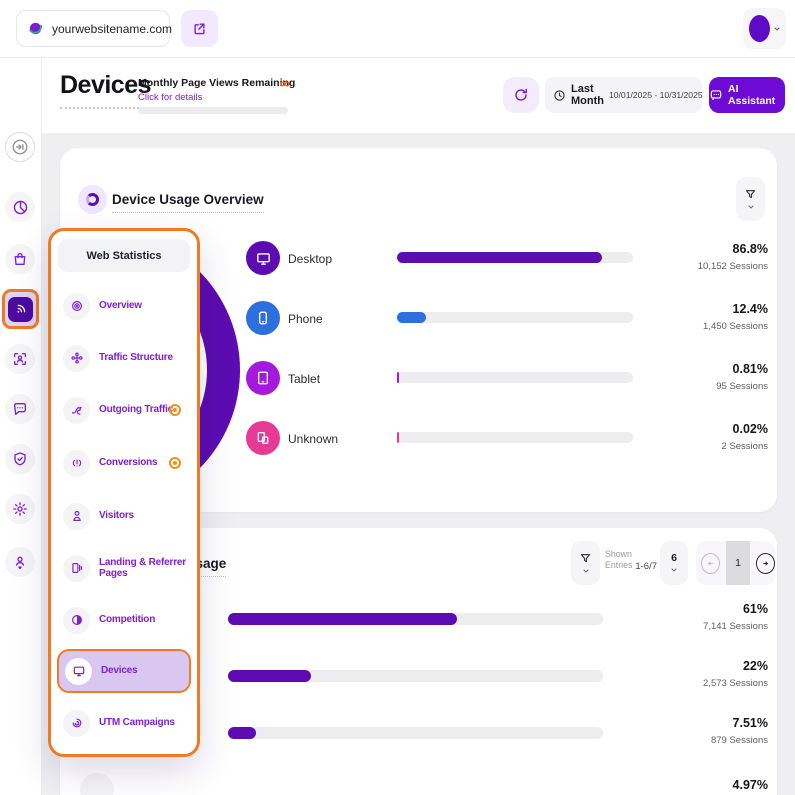  Describe the element at coordinates (750, 249) in the screenshot. I see `device-percent: 86.8%` at that location.